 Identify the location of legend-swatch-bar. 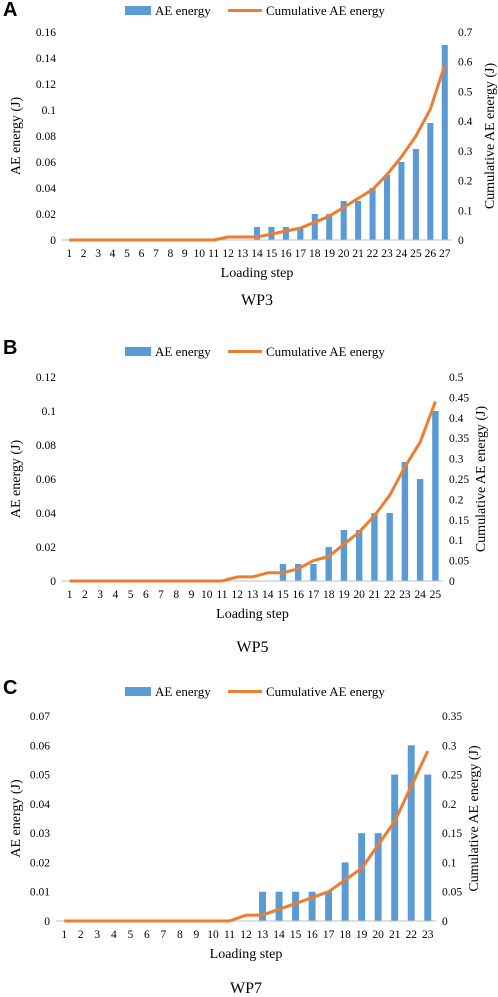
(138, 10).